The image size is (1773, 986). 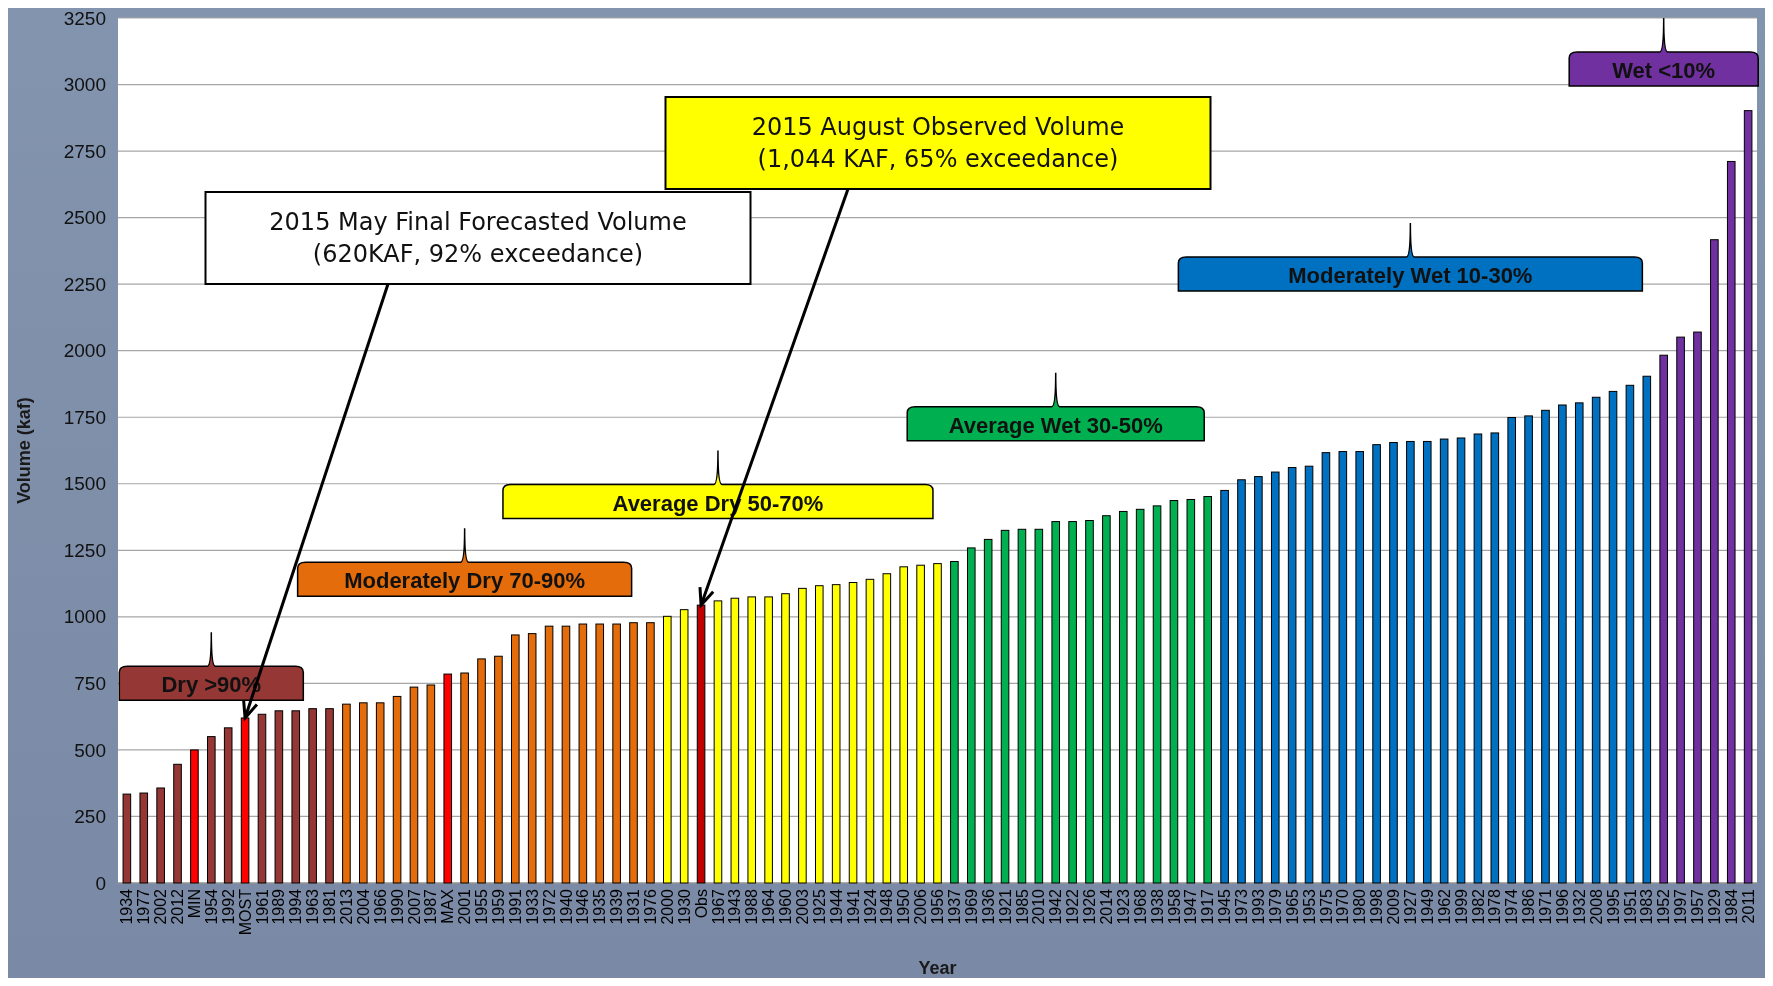 What do you see at coordinates (90, 750) in the screenshot?
I see `y-tick-label: 500` at bounding box center [90, 750].